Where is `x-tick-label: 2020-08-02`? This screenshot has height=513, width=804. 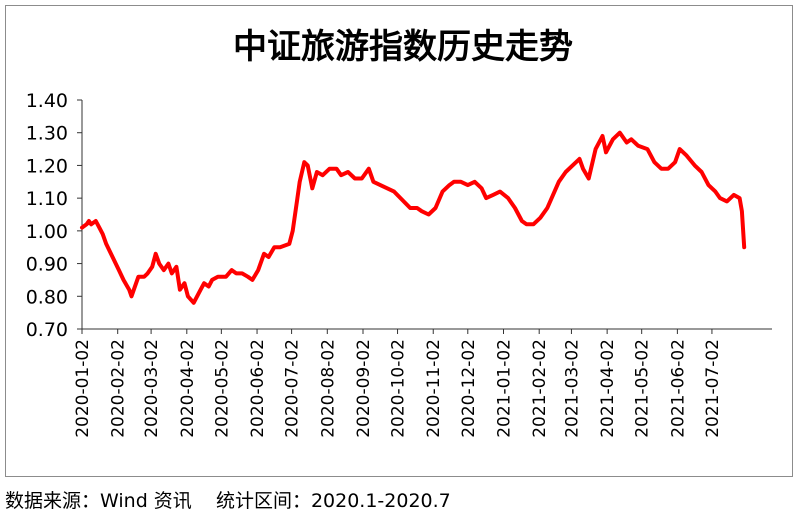 x-tick-label: 2020-08-02 is located at coordinates (328, 388).